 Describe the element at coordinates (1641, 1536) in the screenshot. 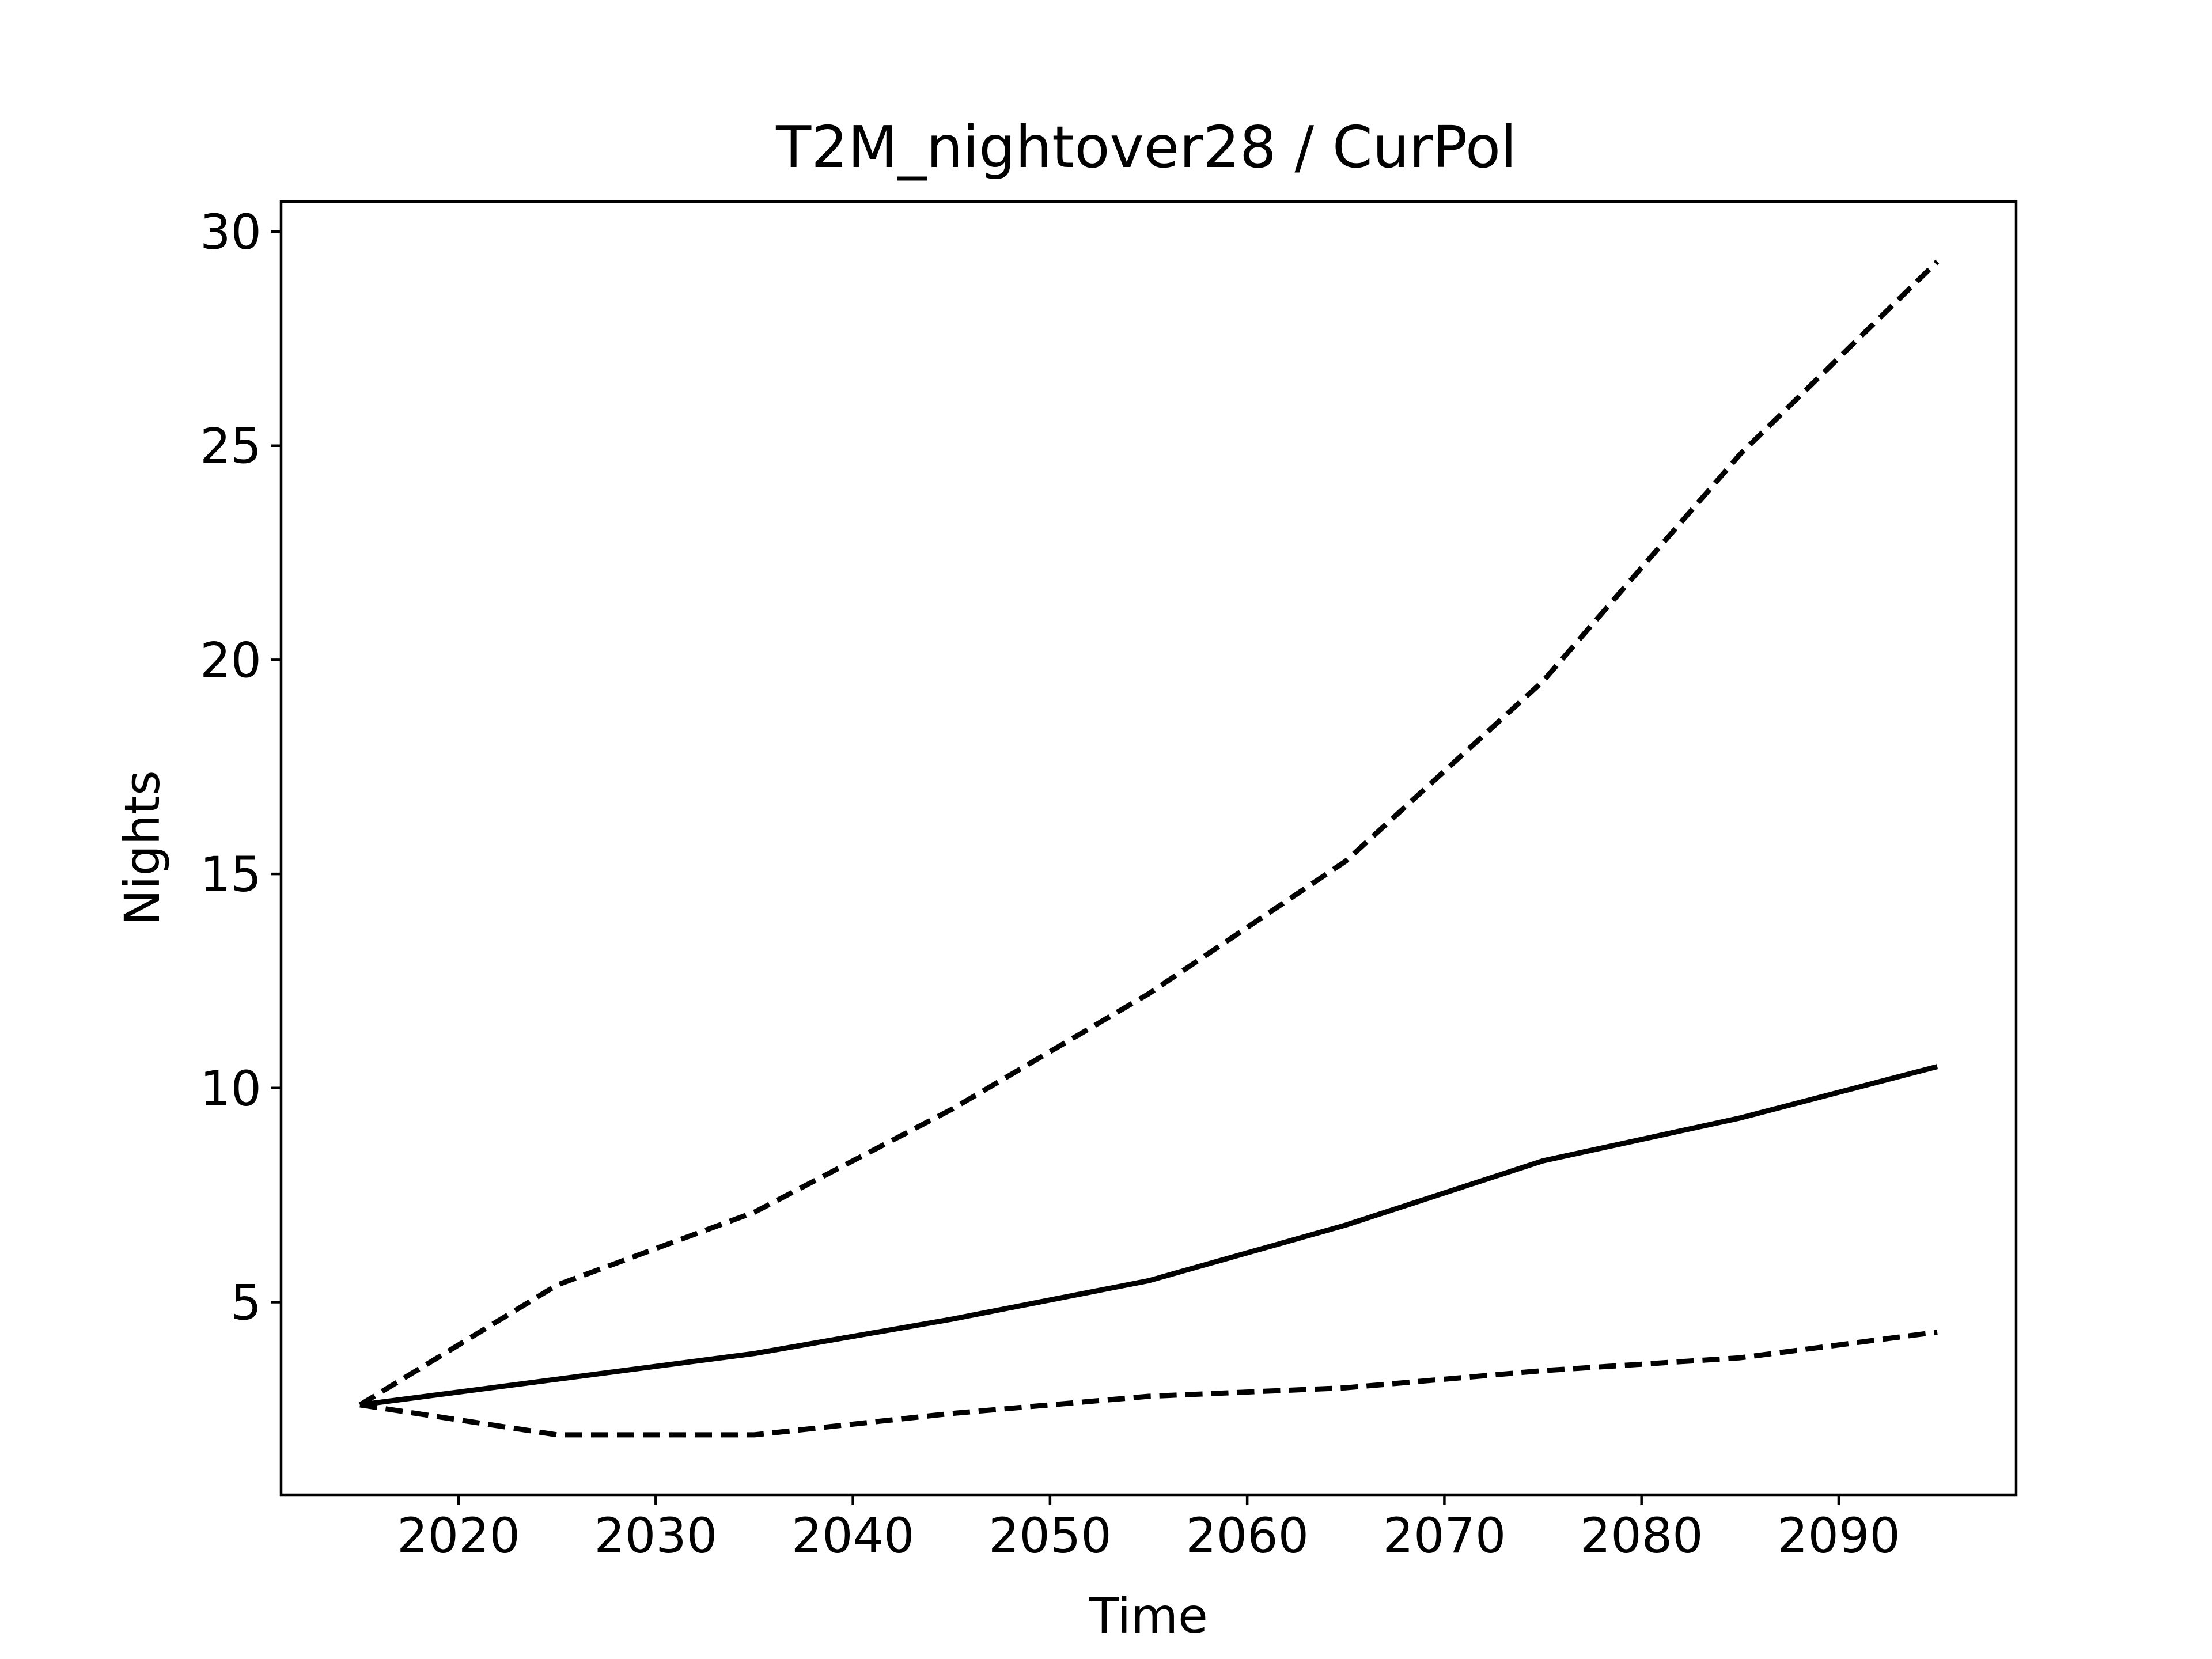

I see `x-tick-label: 2080` at that location.